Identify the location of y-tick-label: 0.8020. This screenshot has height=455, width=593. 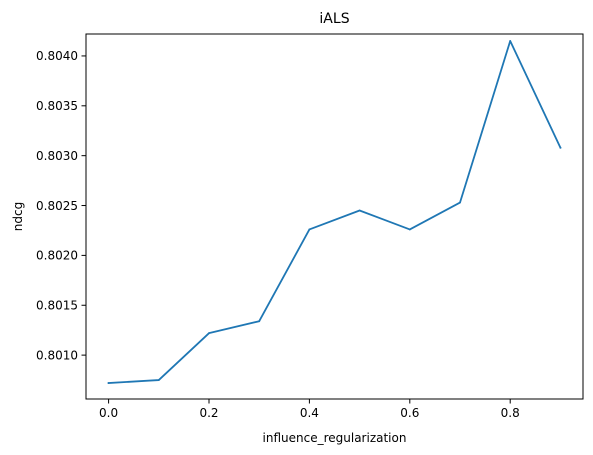
(57, 256).